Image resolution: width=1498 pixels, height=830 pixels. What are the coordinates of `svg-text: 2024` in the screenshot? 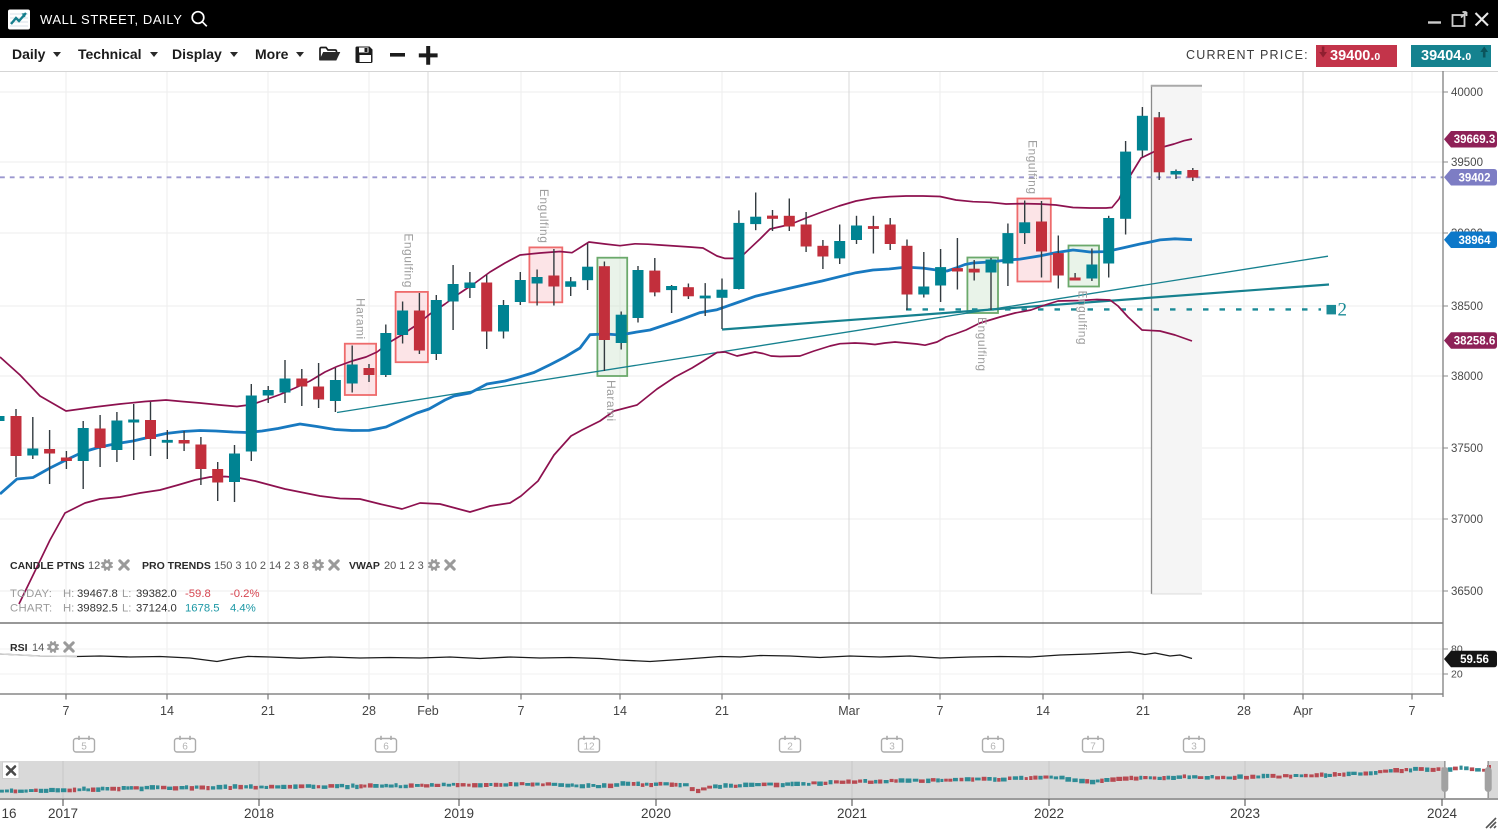 It's located at (1442, 813).